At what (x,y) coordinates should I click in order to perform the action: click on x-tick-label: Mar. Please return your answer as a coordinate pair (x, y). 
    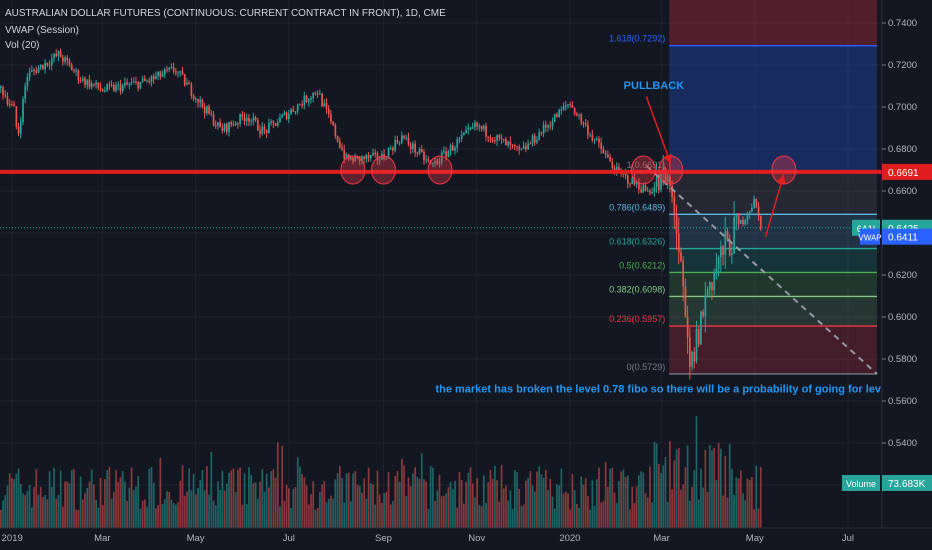
    Looking at the image, I should click on (102, 538).